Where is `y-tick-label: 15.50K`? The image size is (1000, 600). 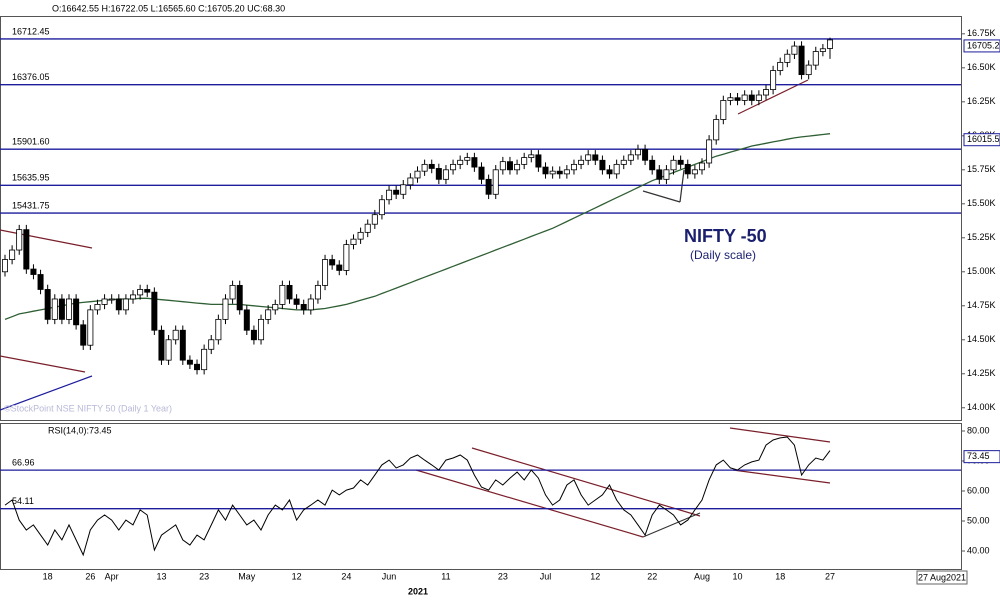
y-tick-label: 15.50K is located at coordinates (981, 203).